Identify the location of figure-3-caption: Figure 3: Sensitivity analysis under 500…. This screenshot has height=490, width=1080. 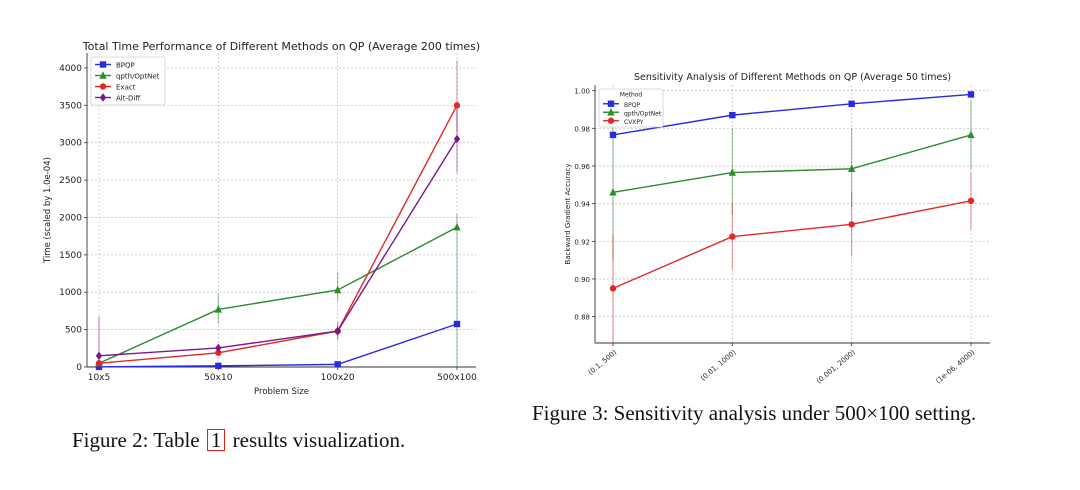
(754, 413).